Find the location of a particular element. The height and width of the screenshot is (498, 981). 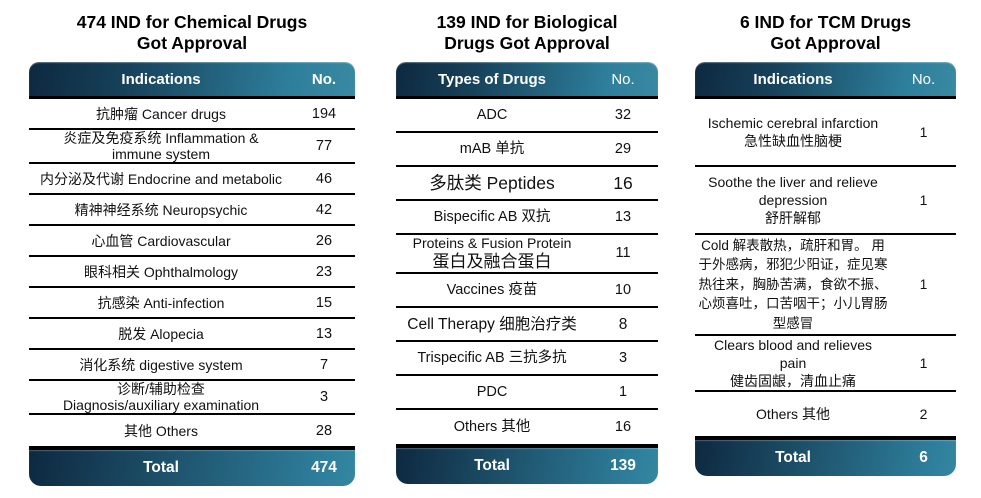

table-row: 眼科相关 Ophthalmology 23 is located at coordinates (192, 272).